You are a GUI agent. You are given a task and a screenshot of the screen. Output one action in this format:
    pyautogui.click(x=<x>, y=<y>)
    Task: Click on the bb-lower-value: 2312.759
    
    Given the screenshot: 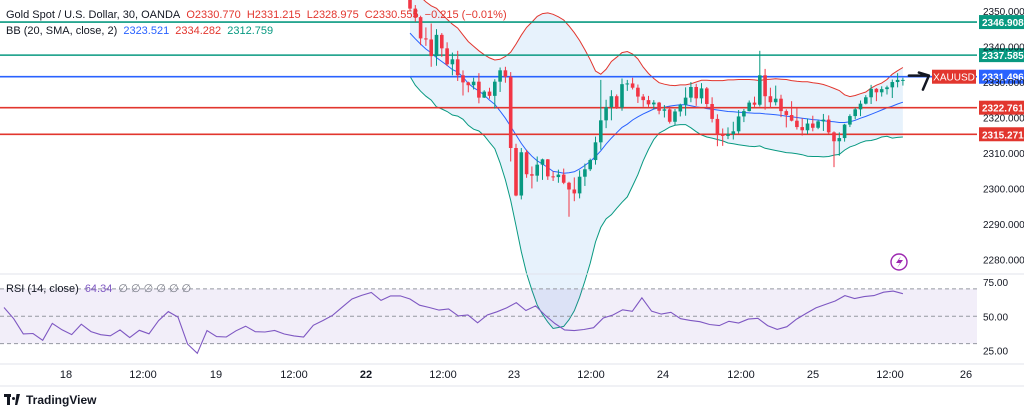 What is the action you would take?
    pyautogui.click(x=250, y=31)
    